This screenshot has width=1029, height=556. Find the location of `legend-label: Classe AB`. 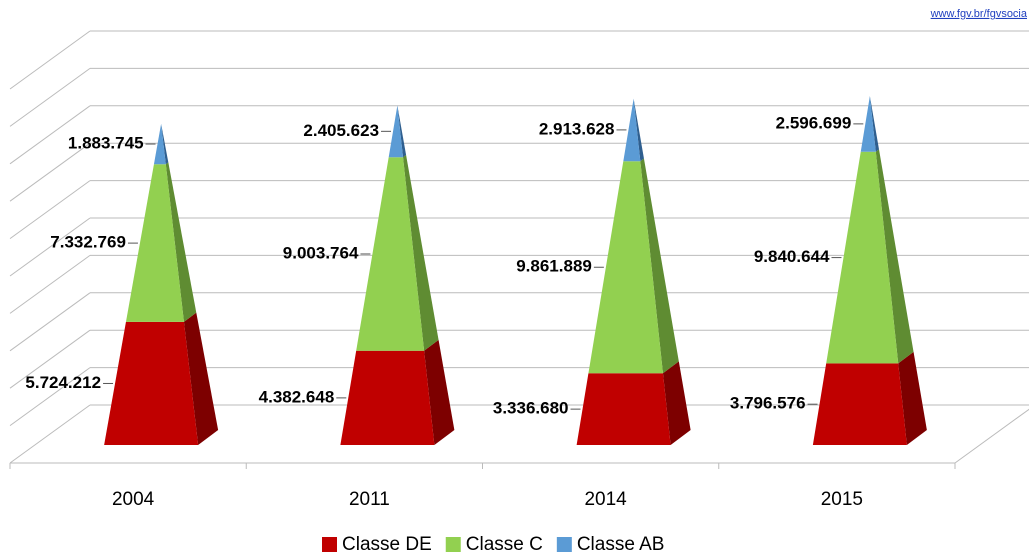

legend-label: Classe AB is located at coordinates (621, 544).